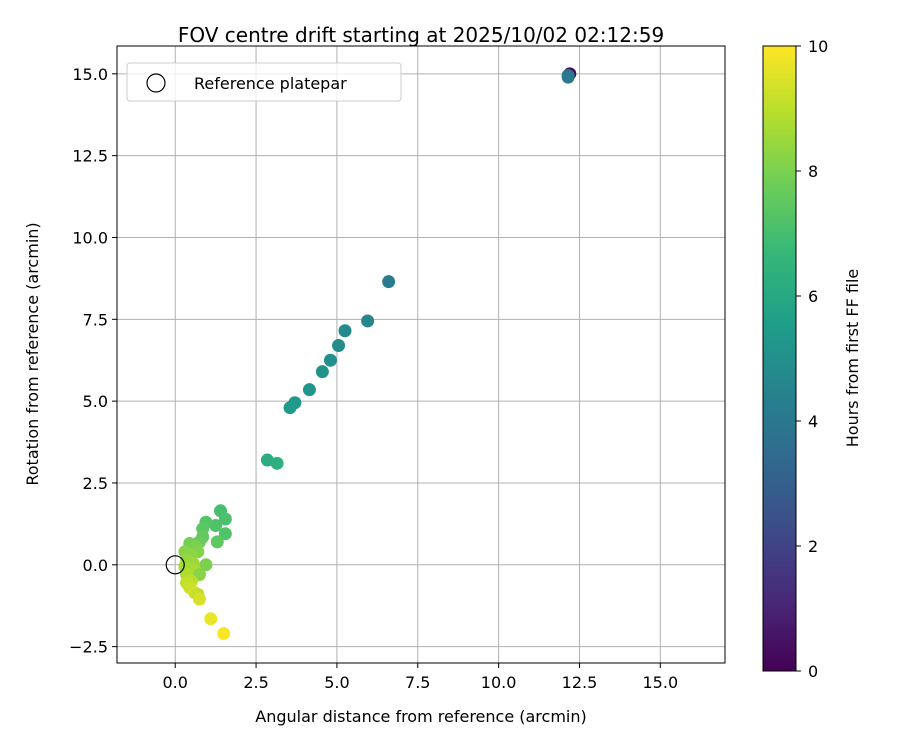 The width and height of the screenshot is (900, 750). What do you see at coordinates (95, 319) in the screenshot?
I see `y-tick-label: 7.5` at bounding box center [95, 319].